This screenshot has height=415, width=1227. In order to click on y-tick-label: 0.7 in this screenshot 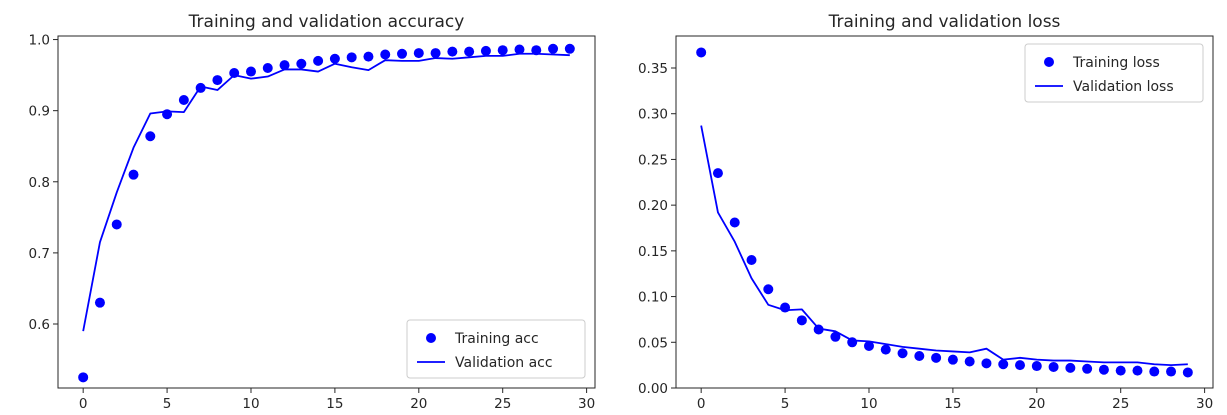, I will do `click(39, 254)`.